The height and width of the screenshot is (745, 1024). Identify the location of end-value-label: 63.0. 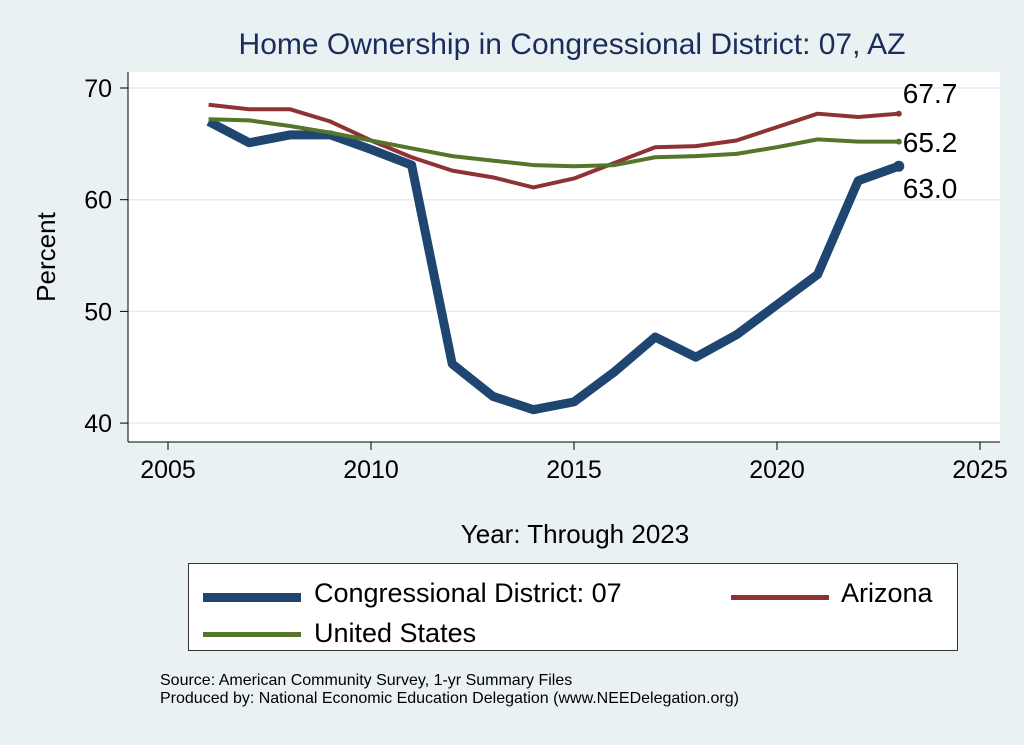
(930, 188).